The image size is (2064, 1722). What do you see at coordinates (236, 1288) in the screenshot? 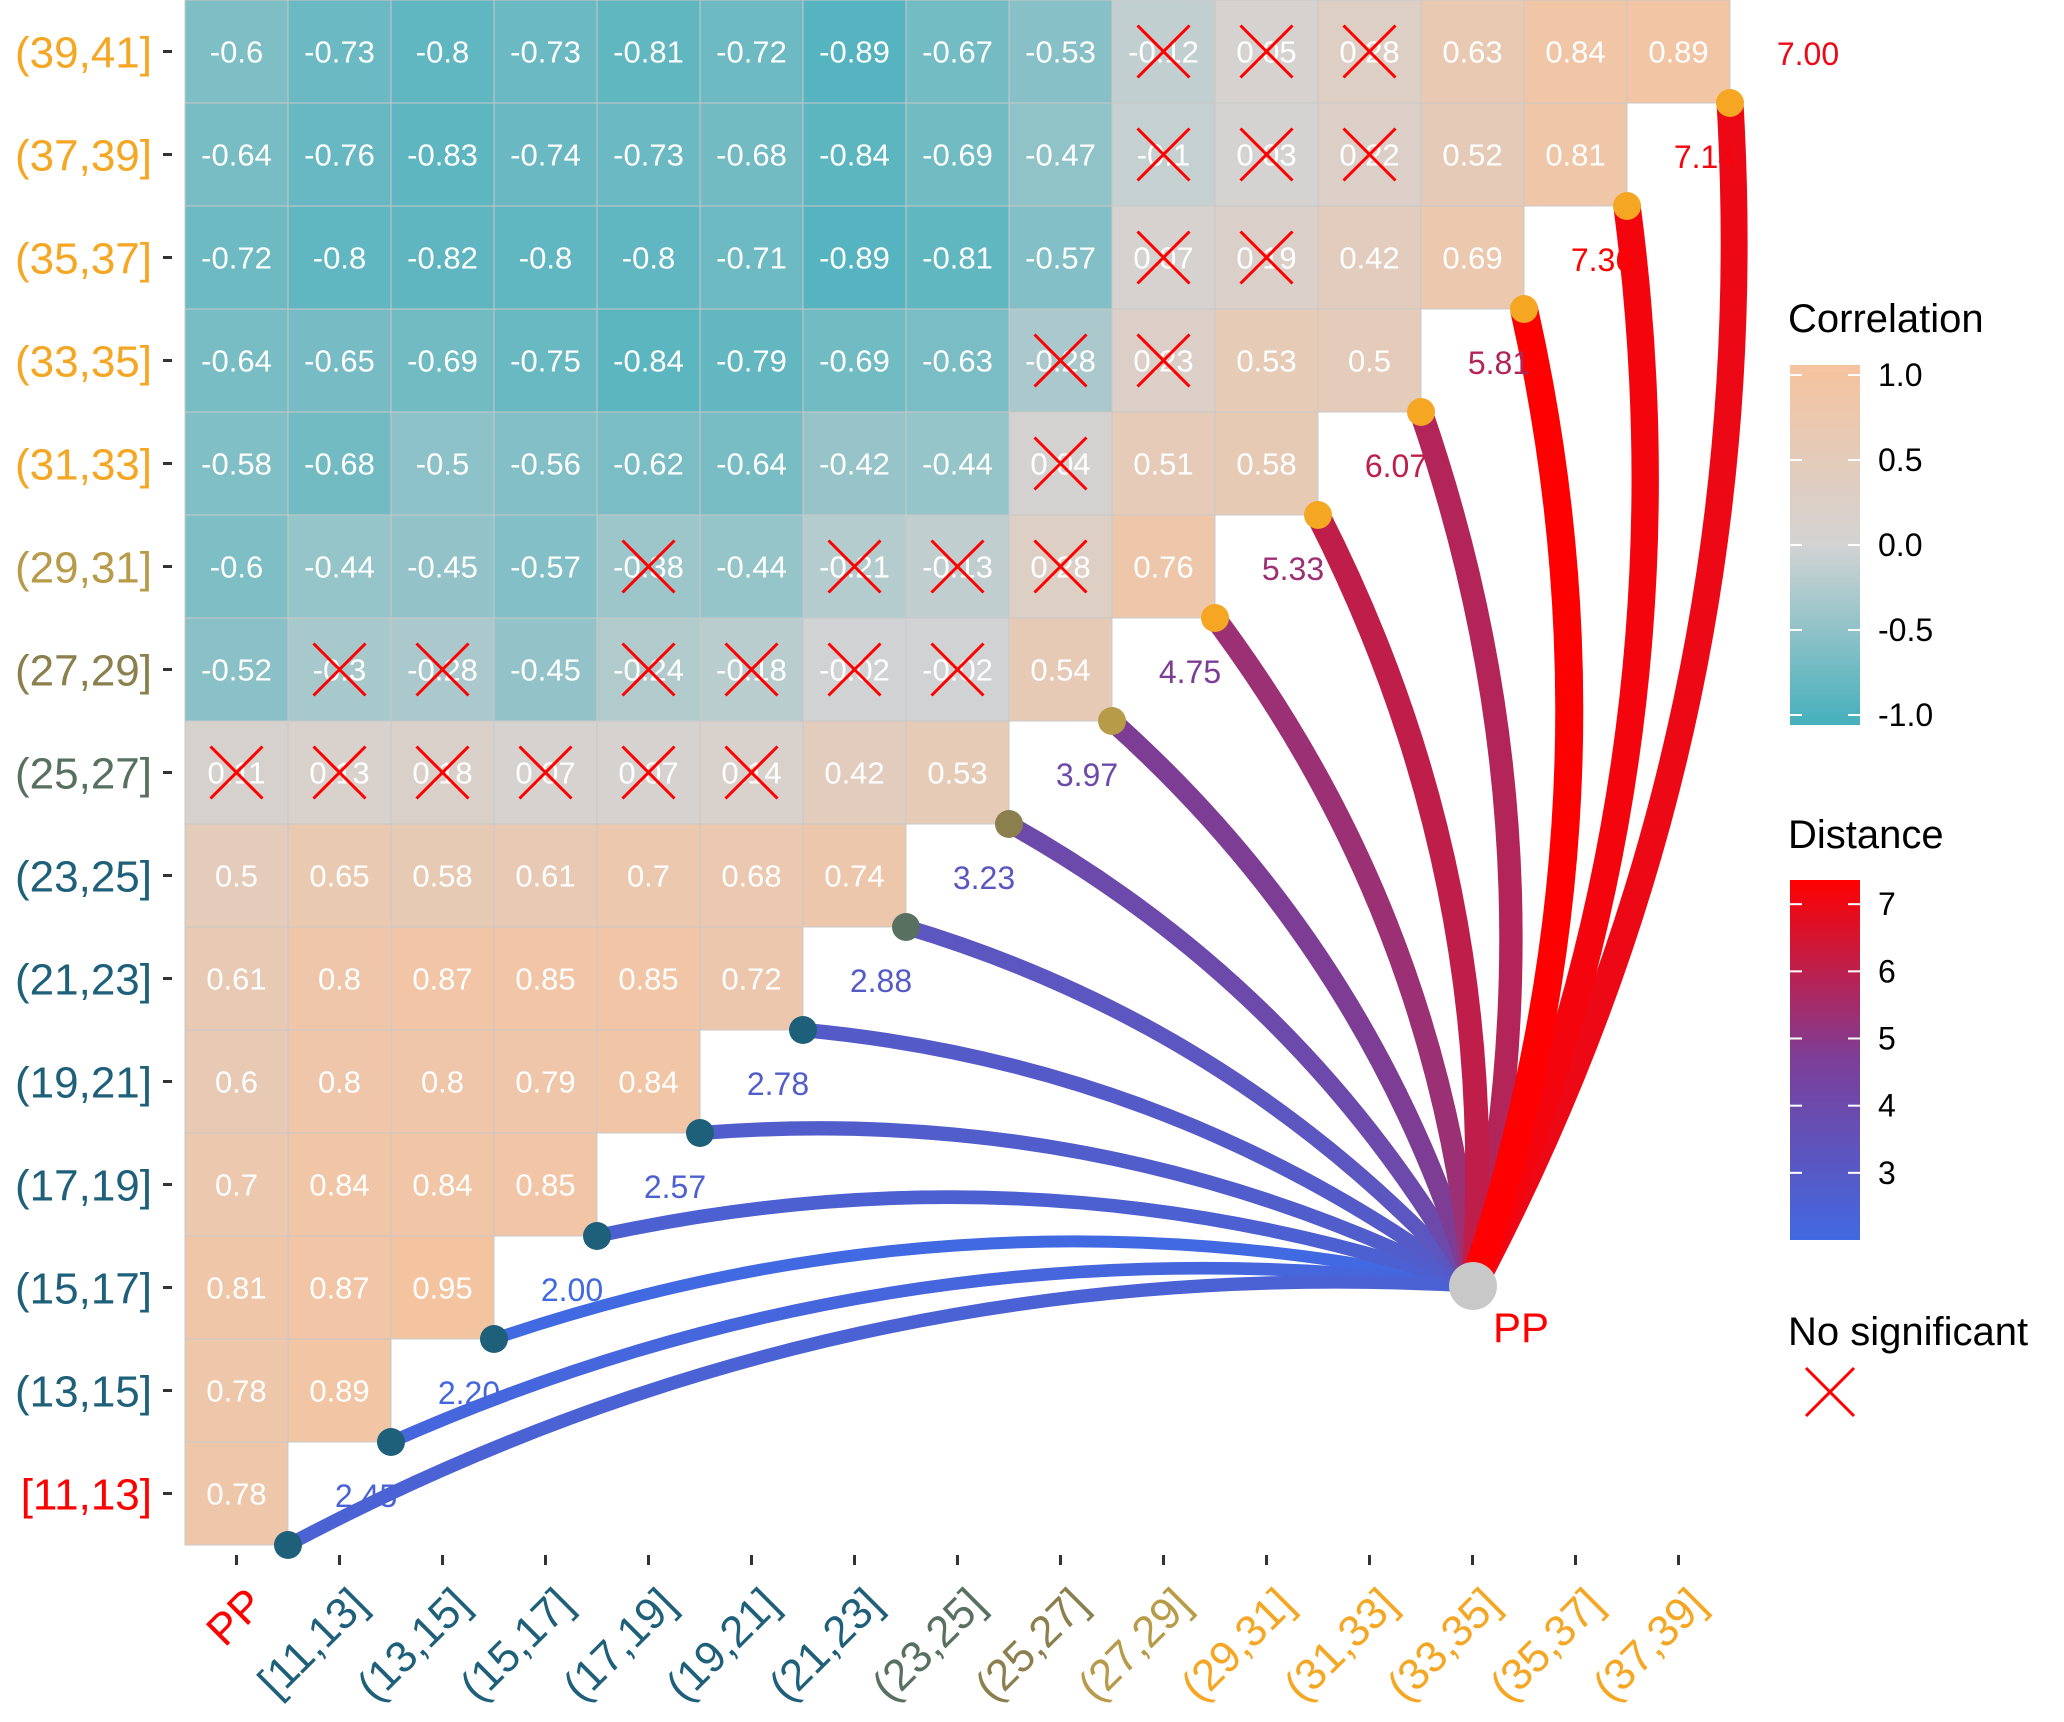
I see `cell-value-label: 0.81` at bounding box center [236, 1288].